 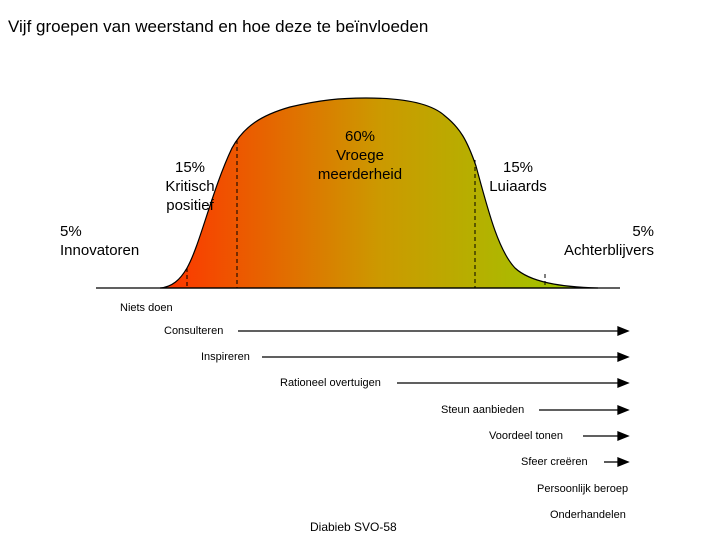 I want to click on luiaards-pct: 15%, so click(x=518, y=167).